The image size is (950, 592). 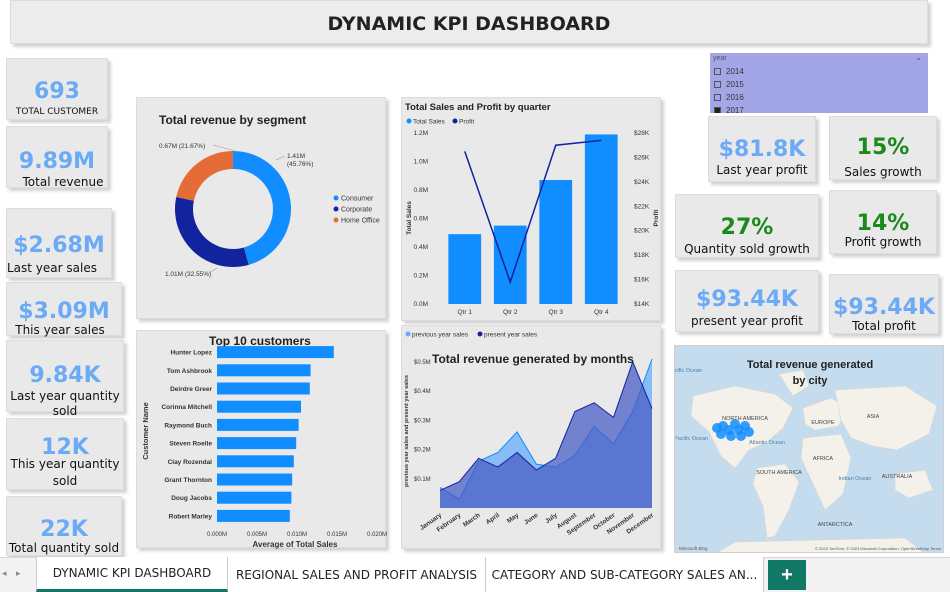 What do you see at coordinates (64, 309) in the screenshot?
I see `kpi-card-this-year-sales: $3.09M This year sales` at bounding box center [64, 309].